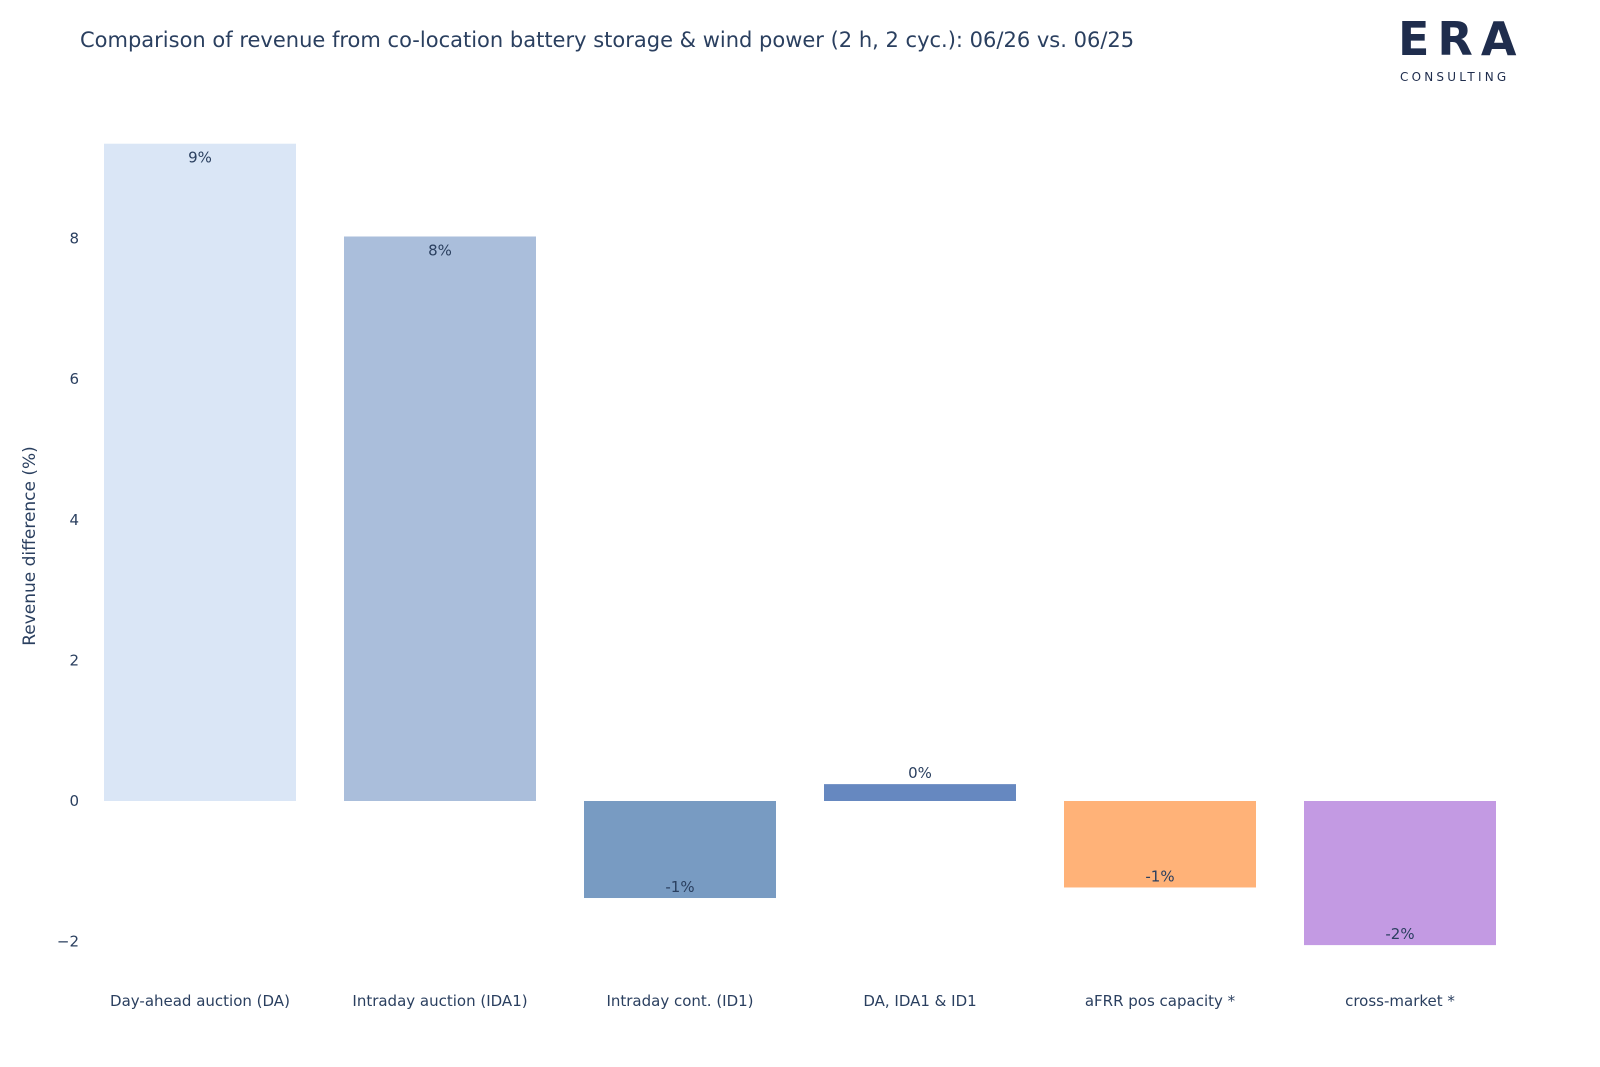 The width and height of the screenshot is (1600, 1067). I want to click on x-tick-label: aFRR pos capacity *, so click(1160, 1001).